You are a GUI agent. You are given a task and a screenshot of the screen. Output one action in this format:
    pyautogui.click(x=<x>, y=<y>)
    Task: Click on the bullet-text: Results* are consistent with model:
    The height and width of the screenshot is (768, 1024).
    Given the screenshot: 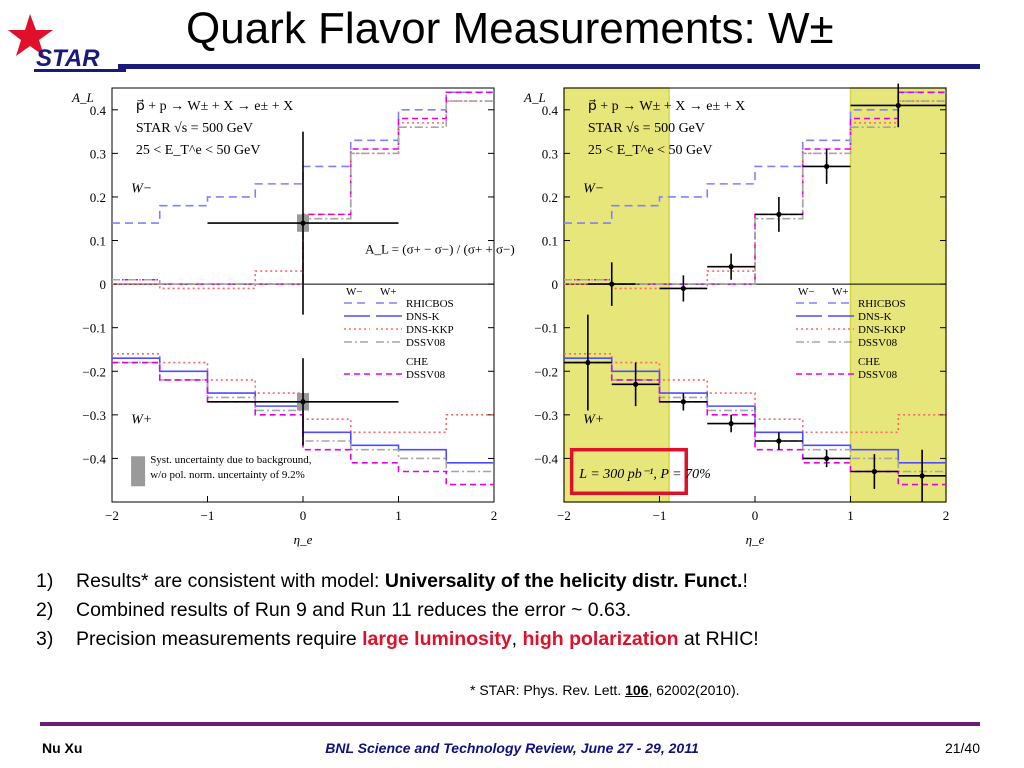 What is the action you would take?
    pyautogui.click(x=230, y=581)
    